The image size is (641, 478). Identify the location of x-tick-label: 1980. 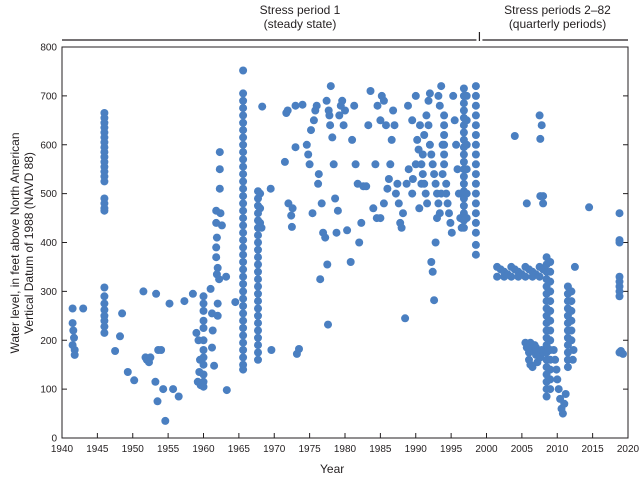
(345, 449).